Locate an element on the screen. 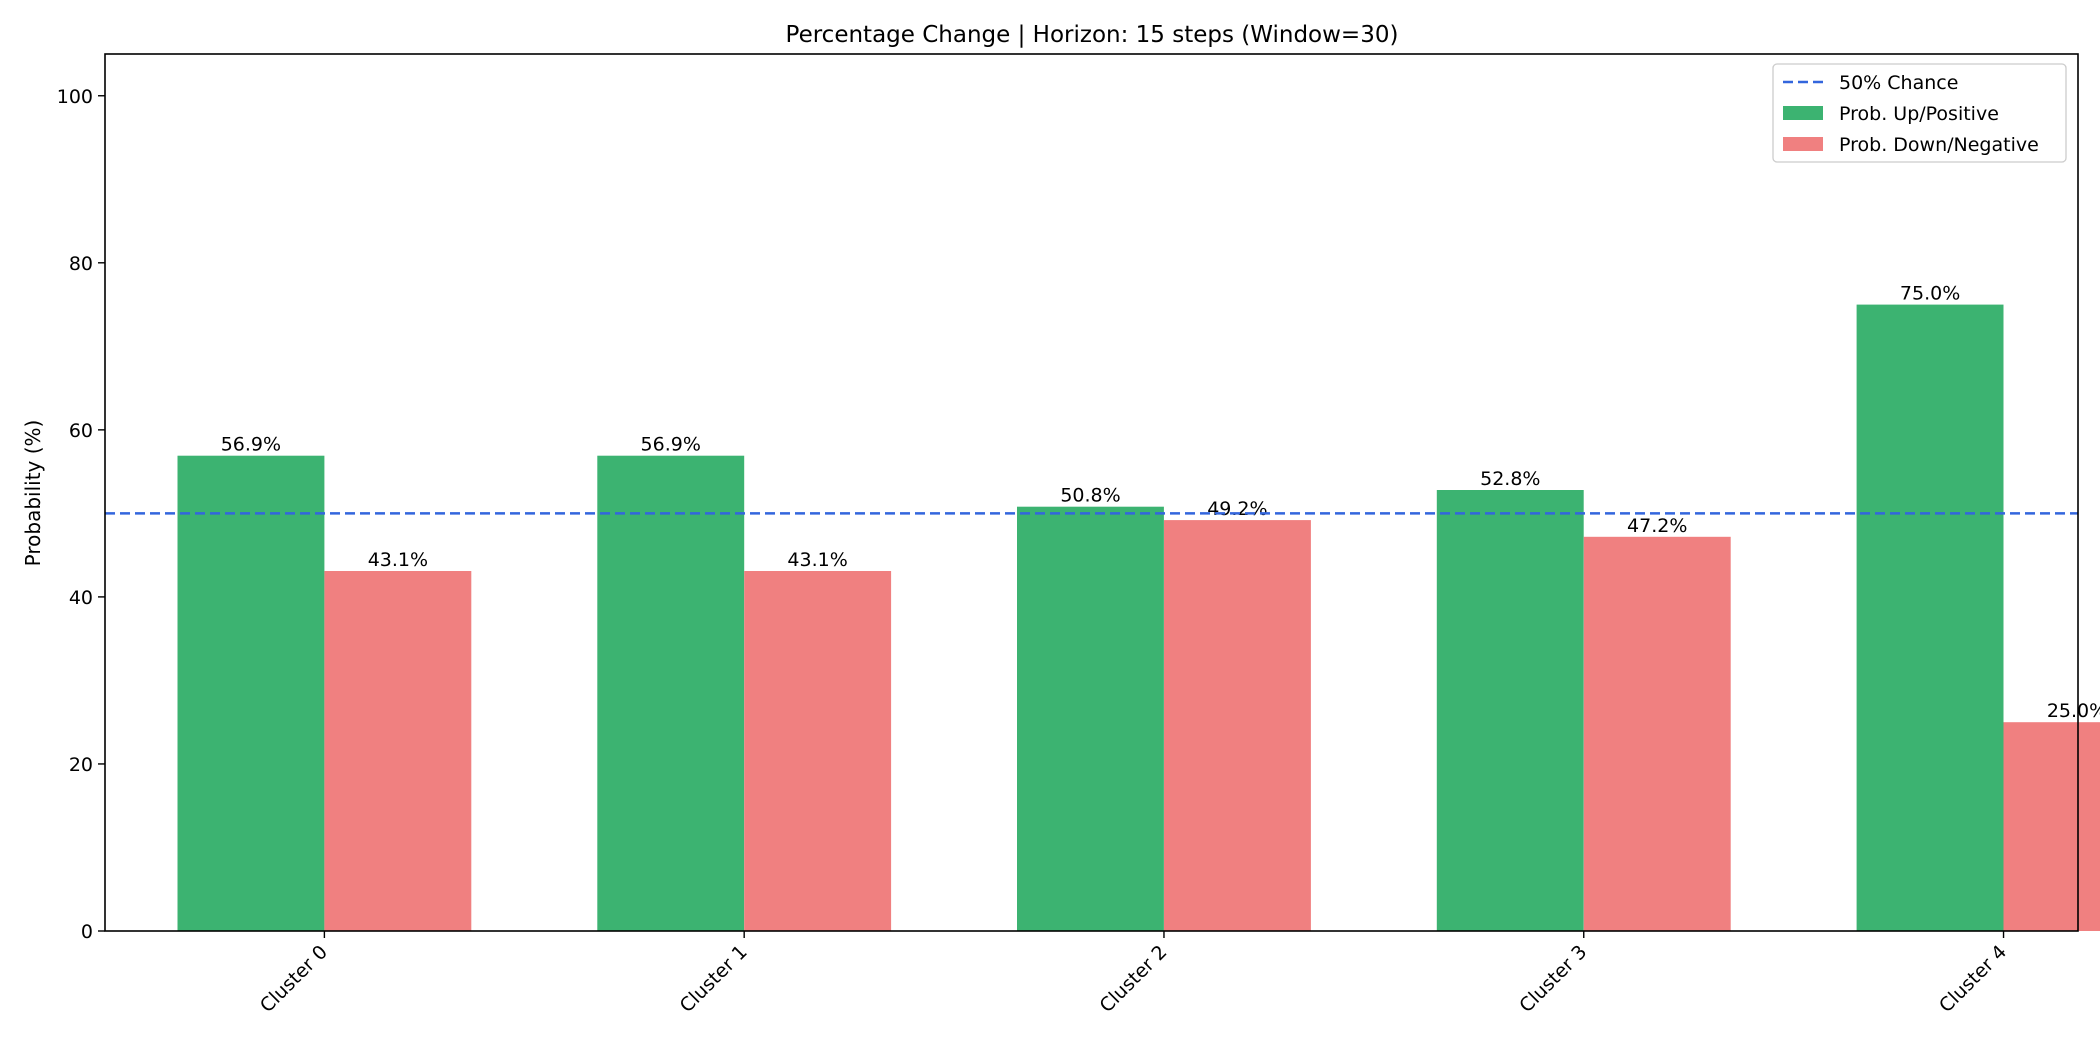 The image size is (2100, 1054). legend-item-up-label: Prob. Up/Positive is located at coordinates (1919, 114).